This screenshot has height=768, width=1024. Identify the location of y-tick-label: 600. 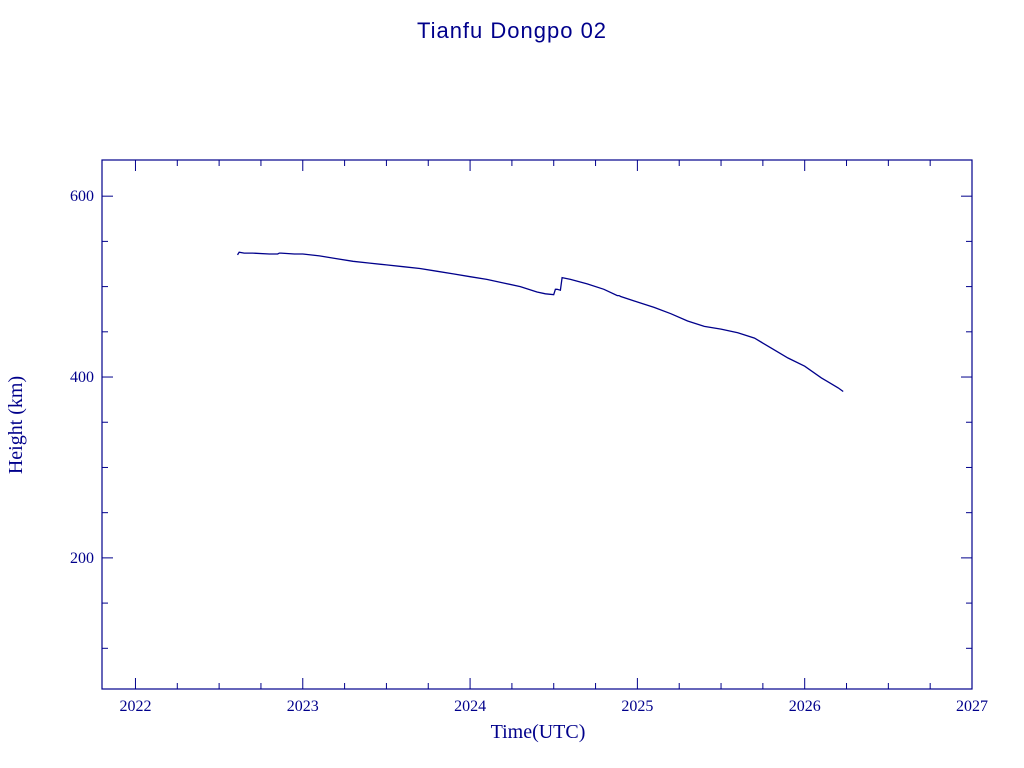
(82, 196).